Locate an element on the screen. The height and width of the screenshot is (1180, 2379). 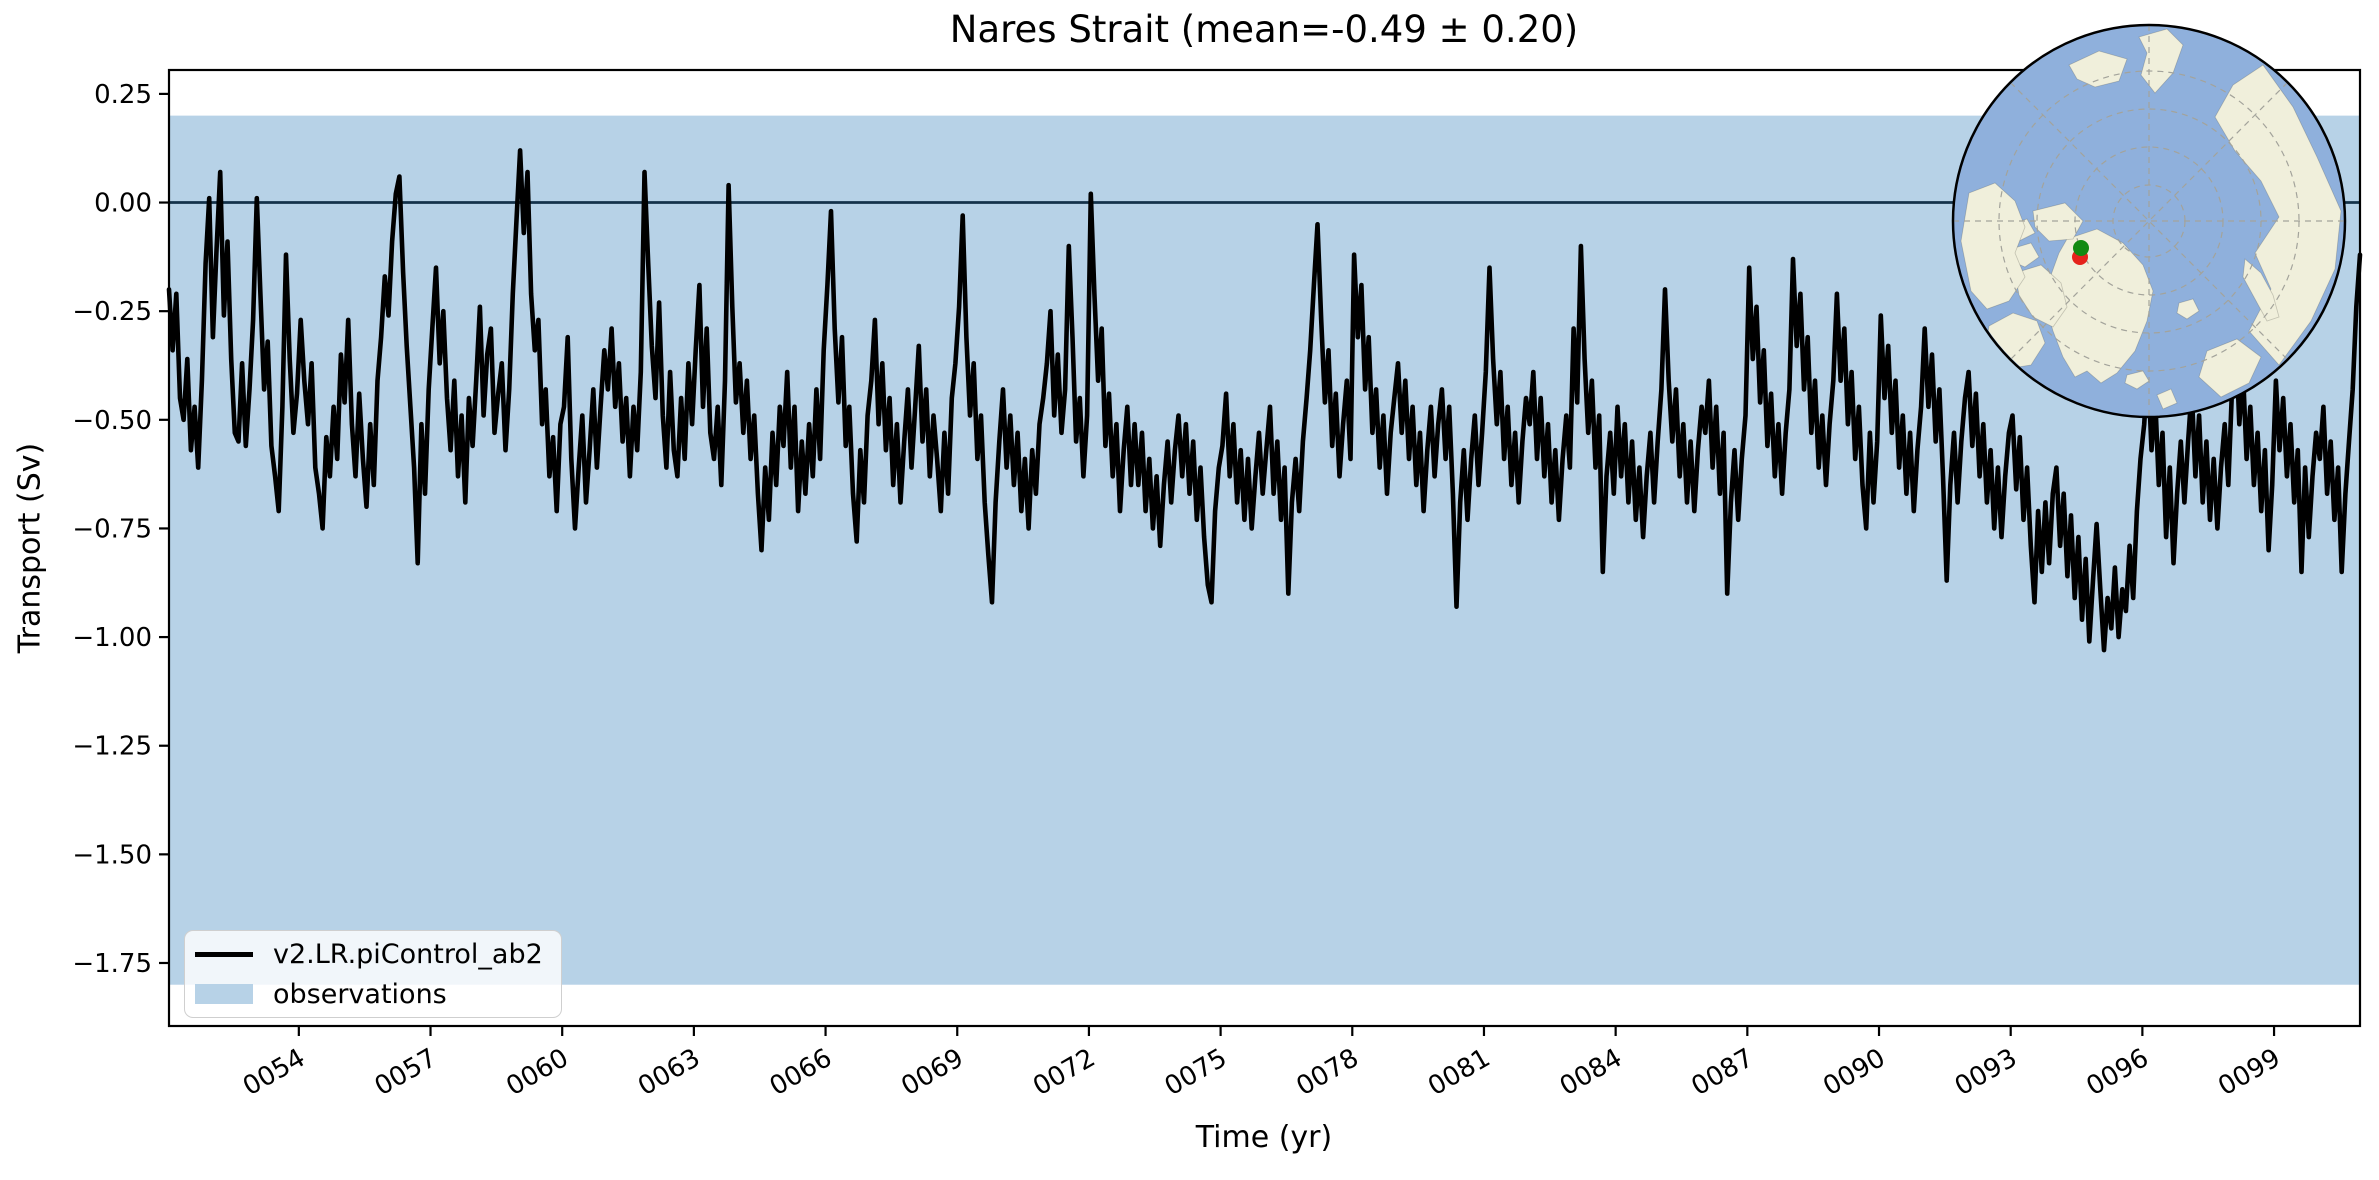
x-tick-label: 0057 is located at coordinates (406, 1072).